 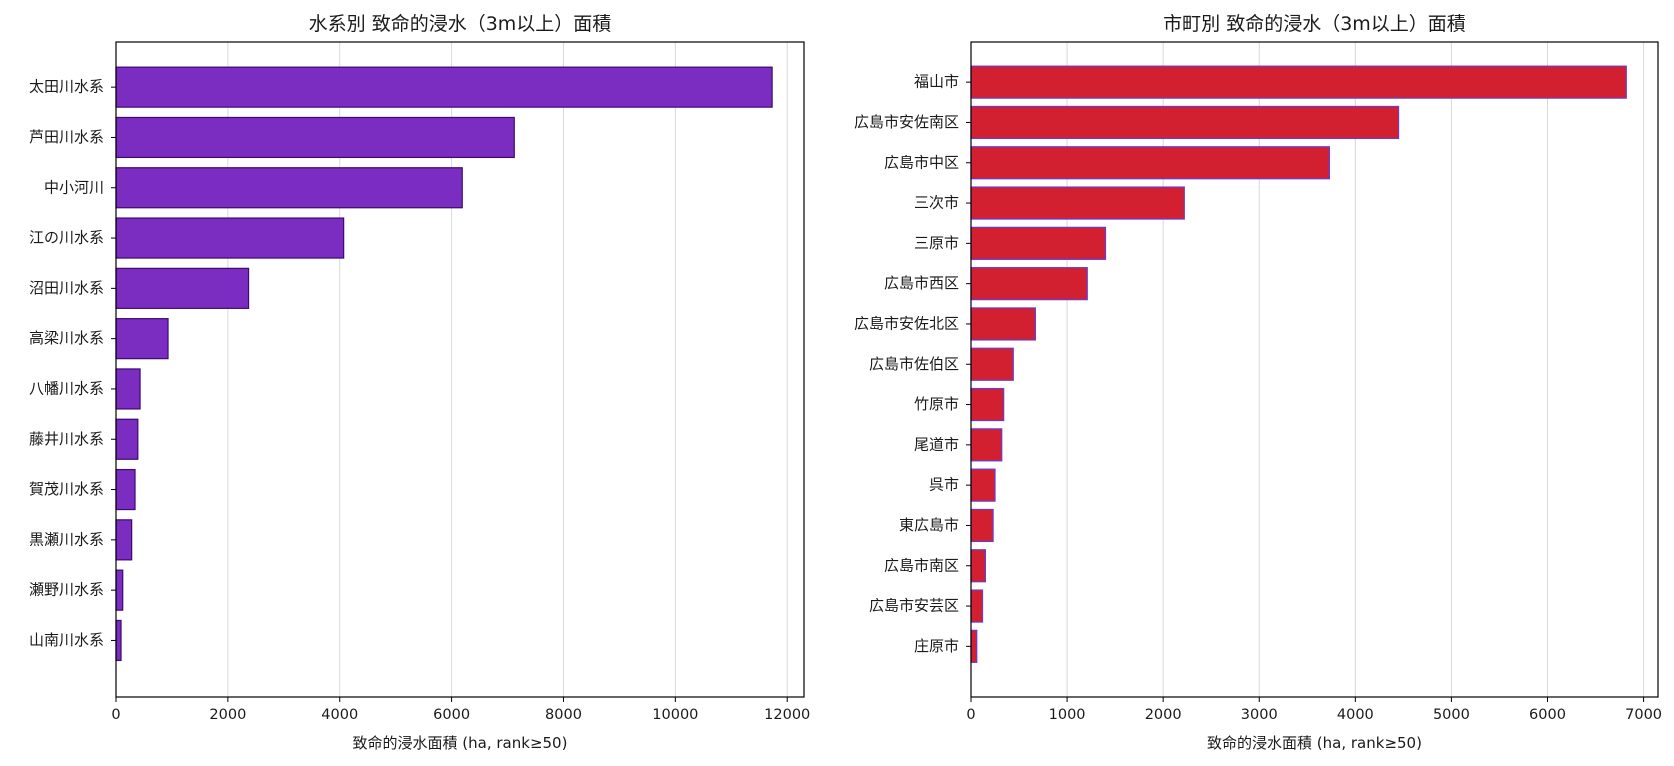 What do you see at coordinates (66, 590) in the screenshot?
I see `category-label: 瀬野川水系` at bounding box center [66, 590].